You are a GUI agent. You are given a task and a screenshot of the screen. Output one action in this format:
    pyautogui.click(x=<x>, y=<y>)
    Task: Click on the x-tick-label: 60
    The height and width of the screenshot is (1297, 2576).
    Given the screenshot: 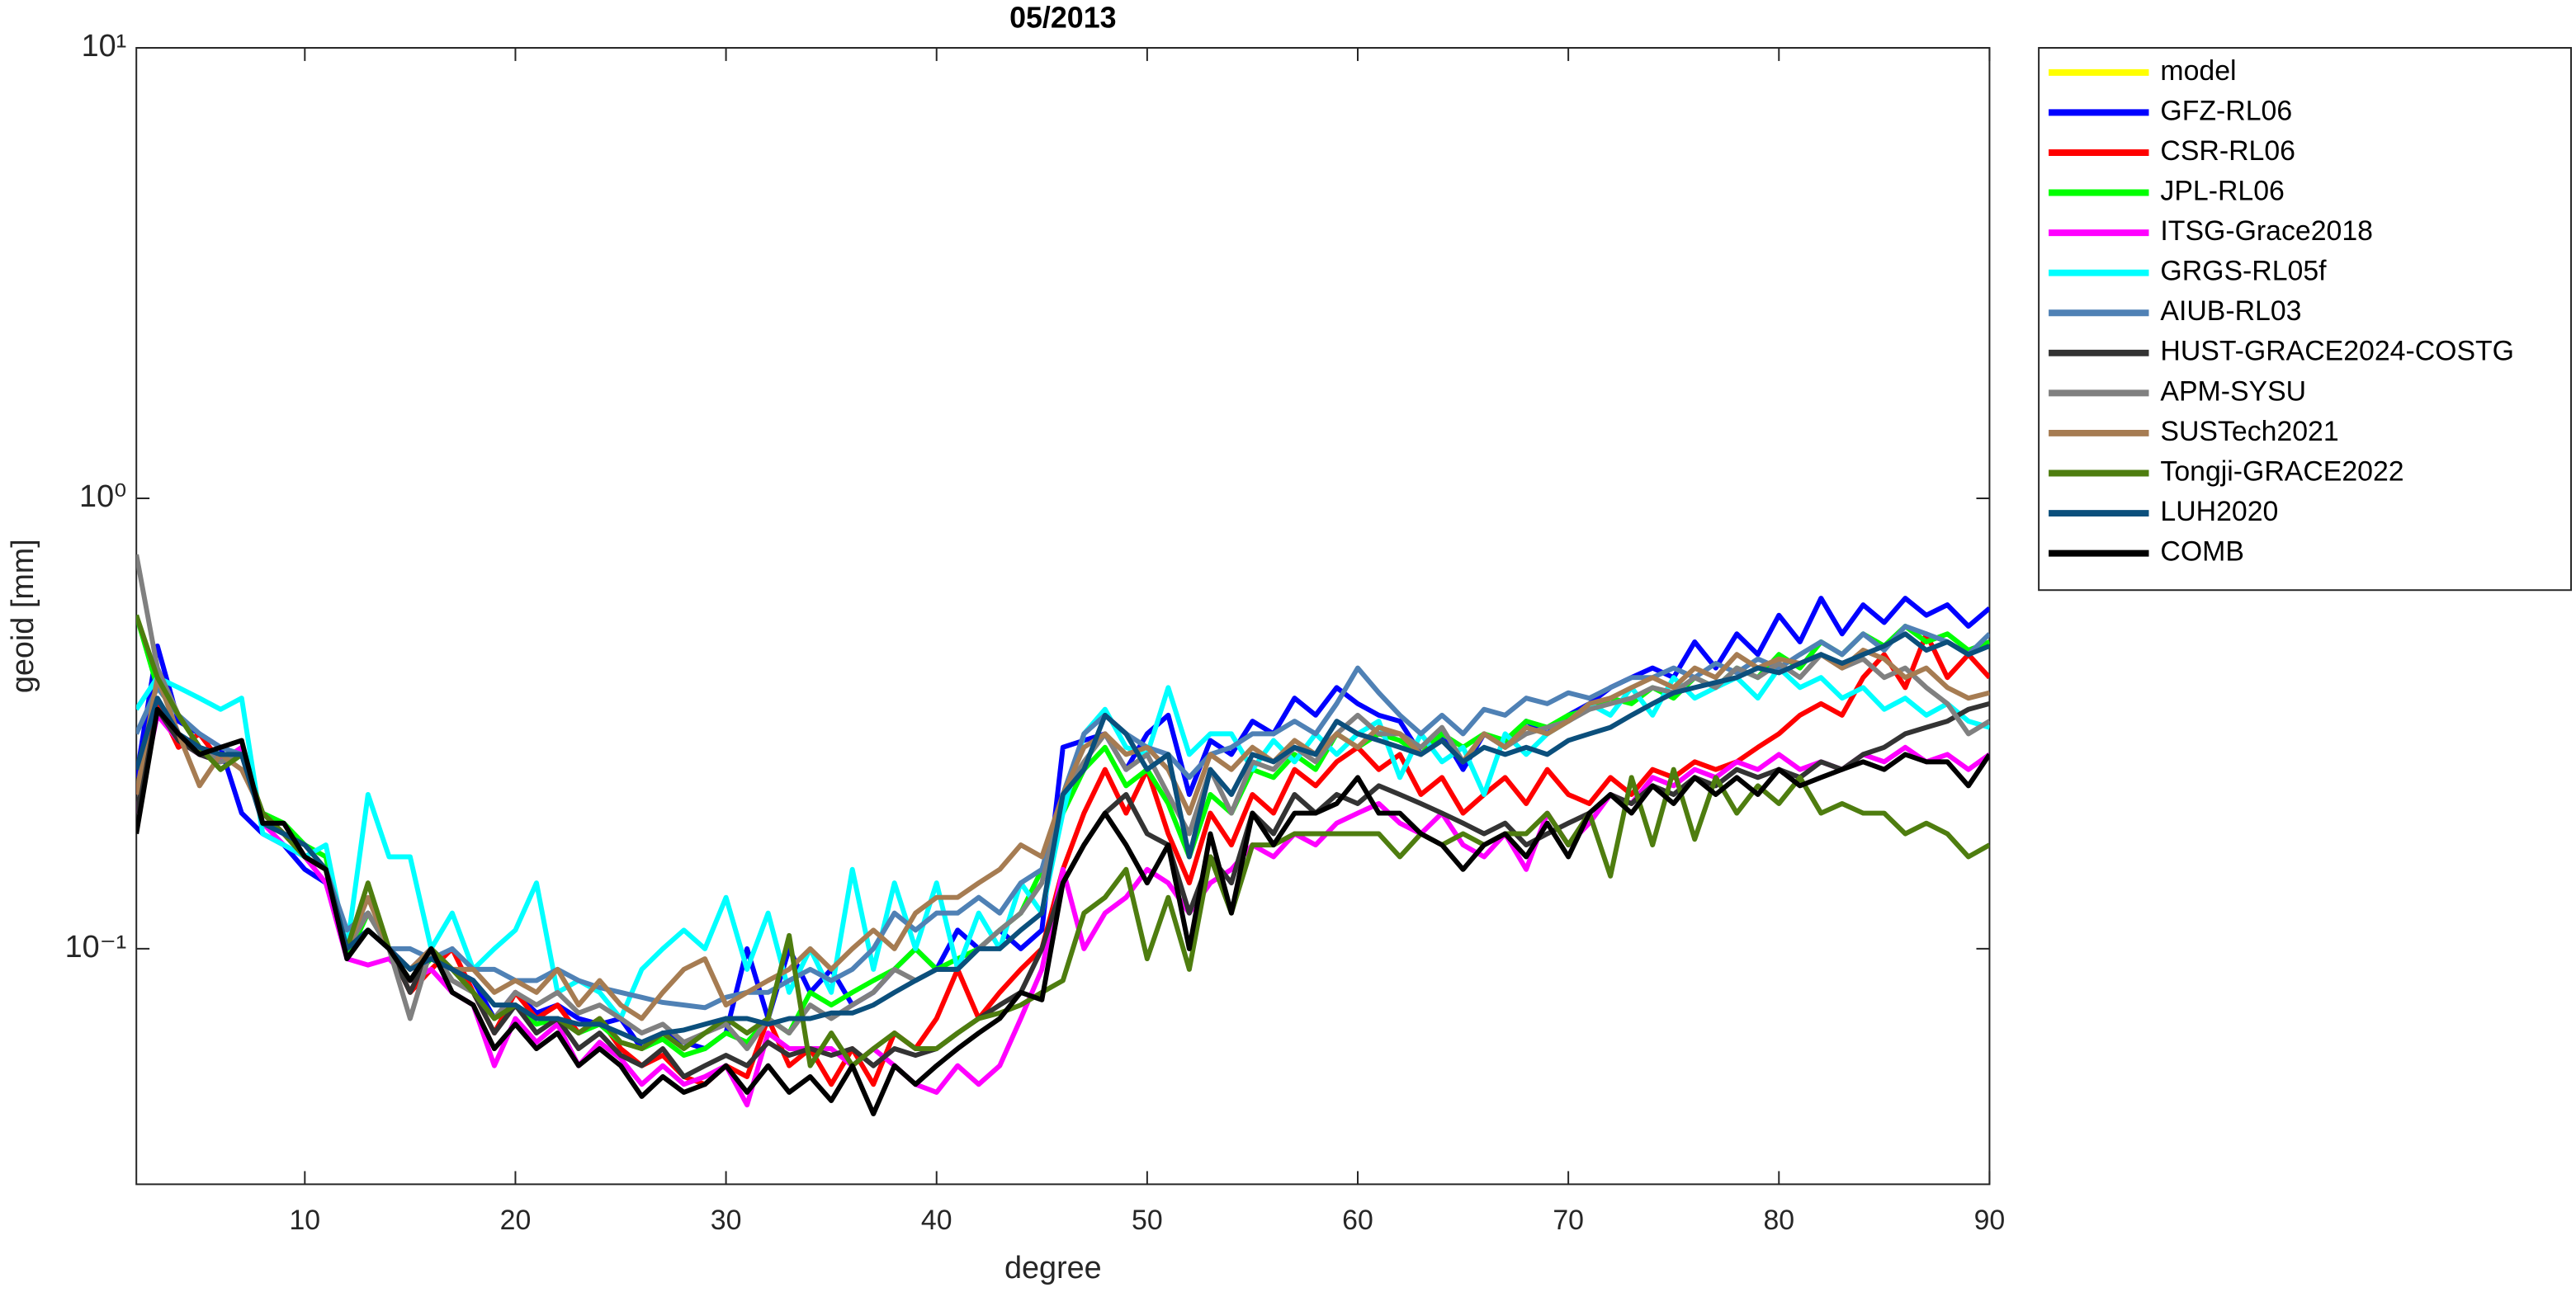 What is the action you would take?
    pyautogui.click(x=1357, y=1220)
    